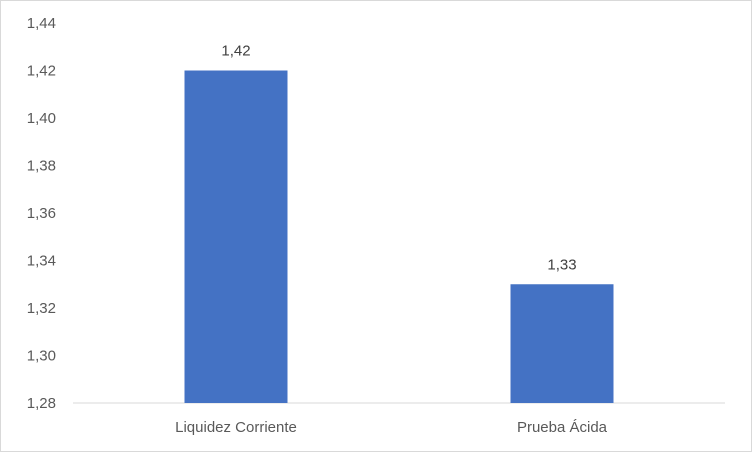  Describe the element at coordinates (41, 356) in the screenshot. I see `y-tick-label: 1,30` at that location.